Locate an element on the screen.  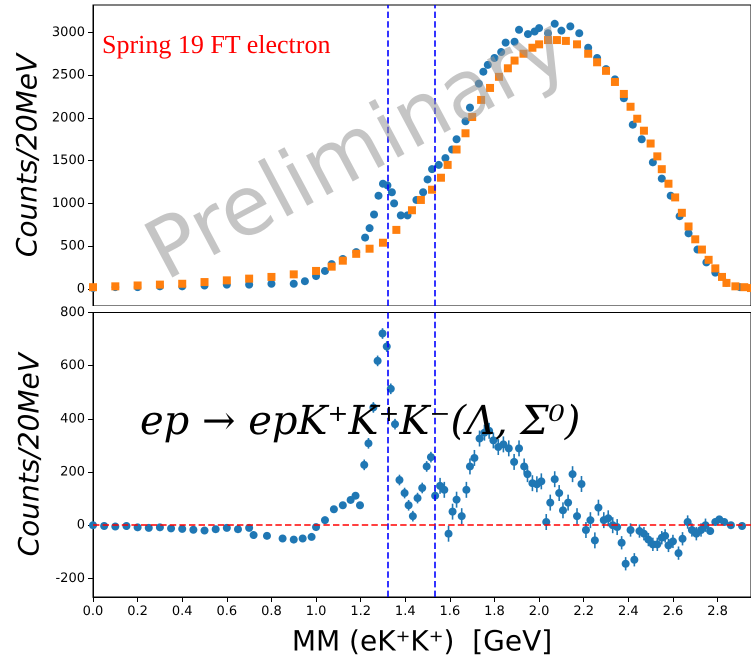
y-tick-label: 2500 is located at coordinates (68, 75).